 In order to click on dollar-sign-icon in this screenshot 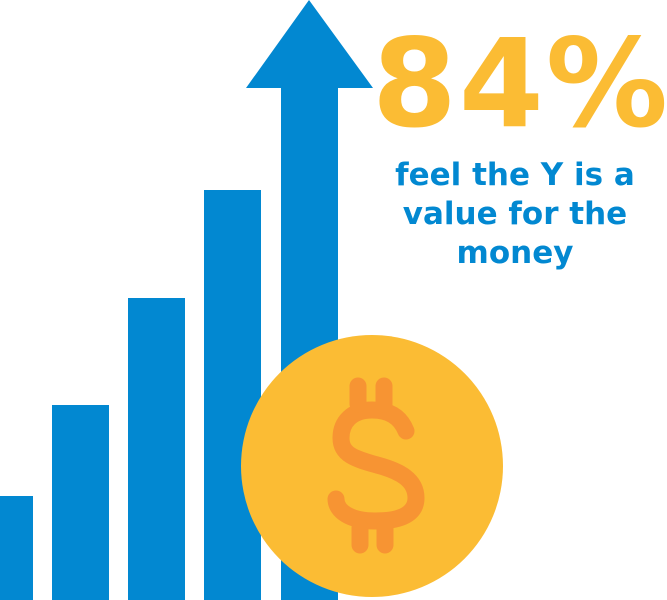, I will do `click(376, 465)`.